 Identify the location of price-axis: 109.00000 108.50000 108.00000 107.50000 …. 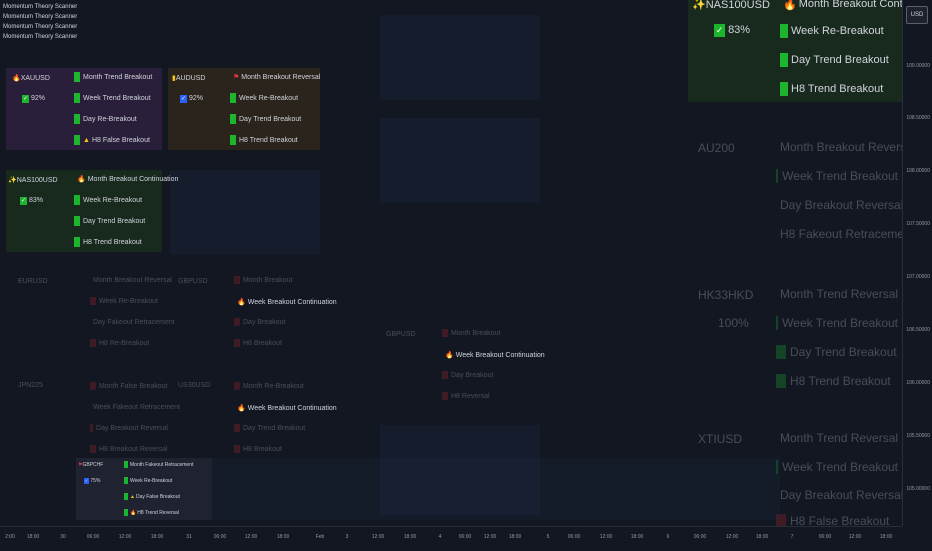
(917, 263).